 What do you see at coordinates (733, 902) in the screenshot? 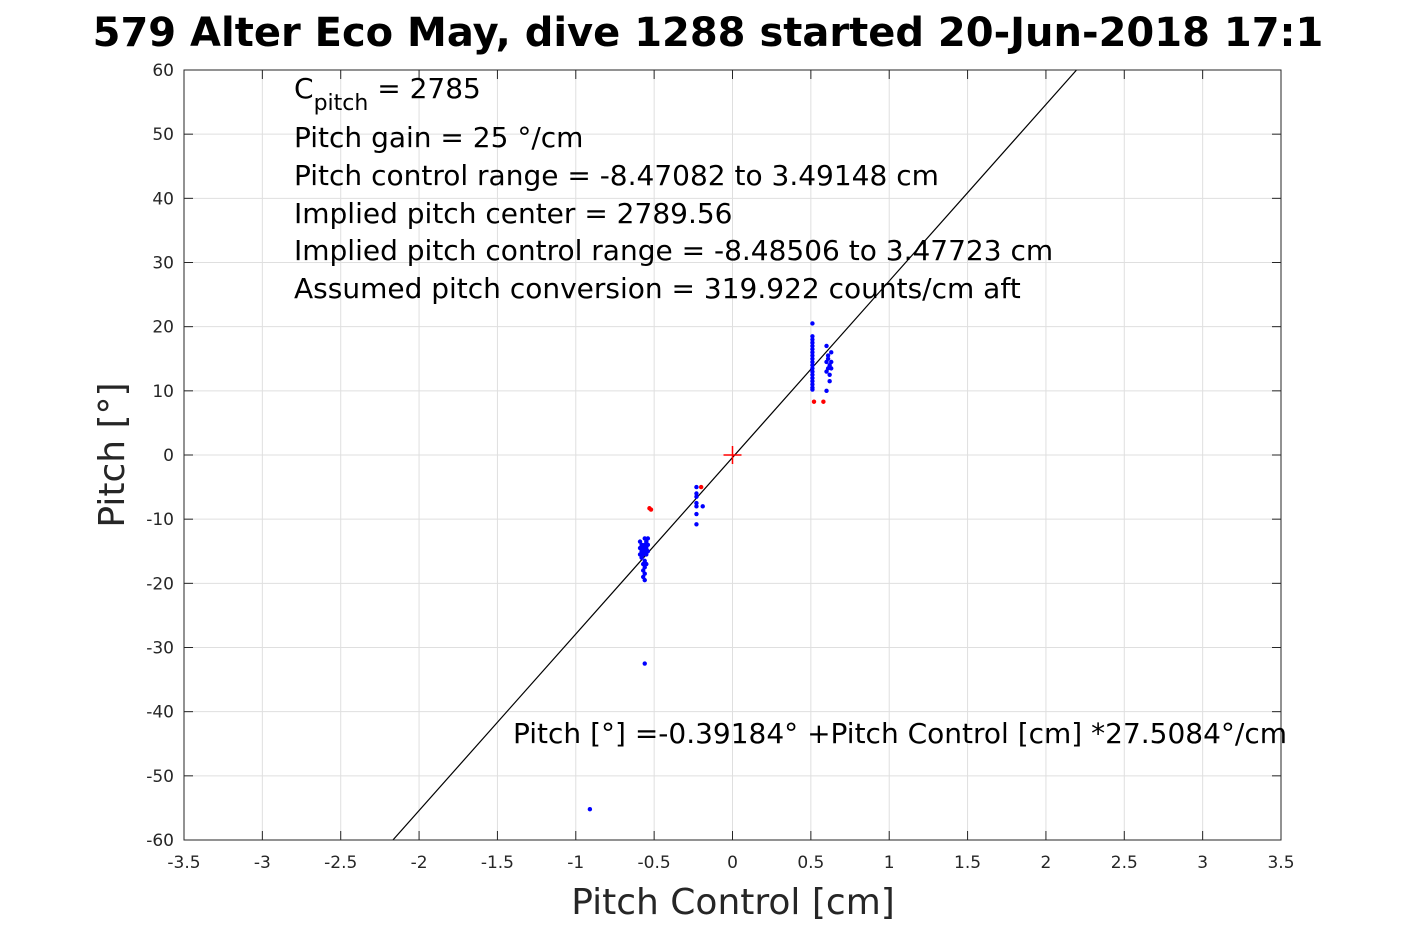
I see `x-axis-label: Pitch Control [cm]` at bounding box center [733, 902].